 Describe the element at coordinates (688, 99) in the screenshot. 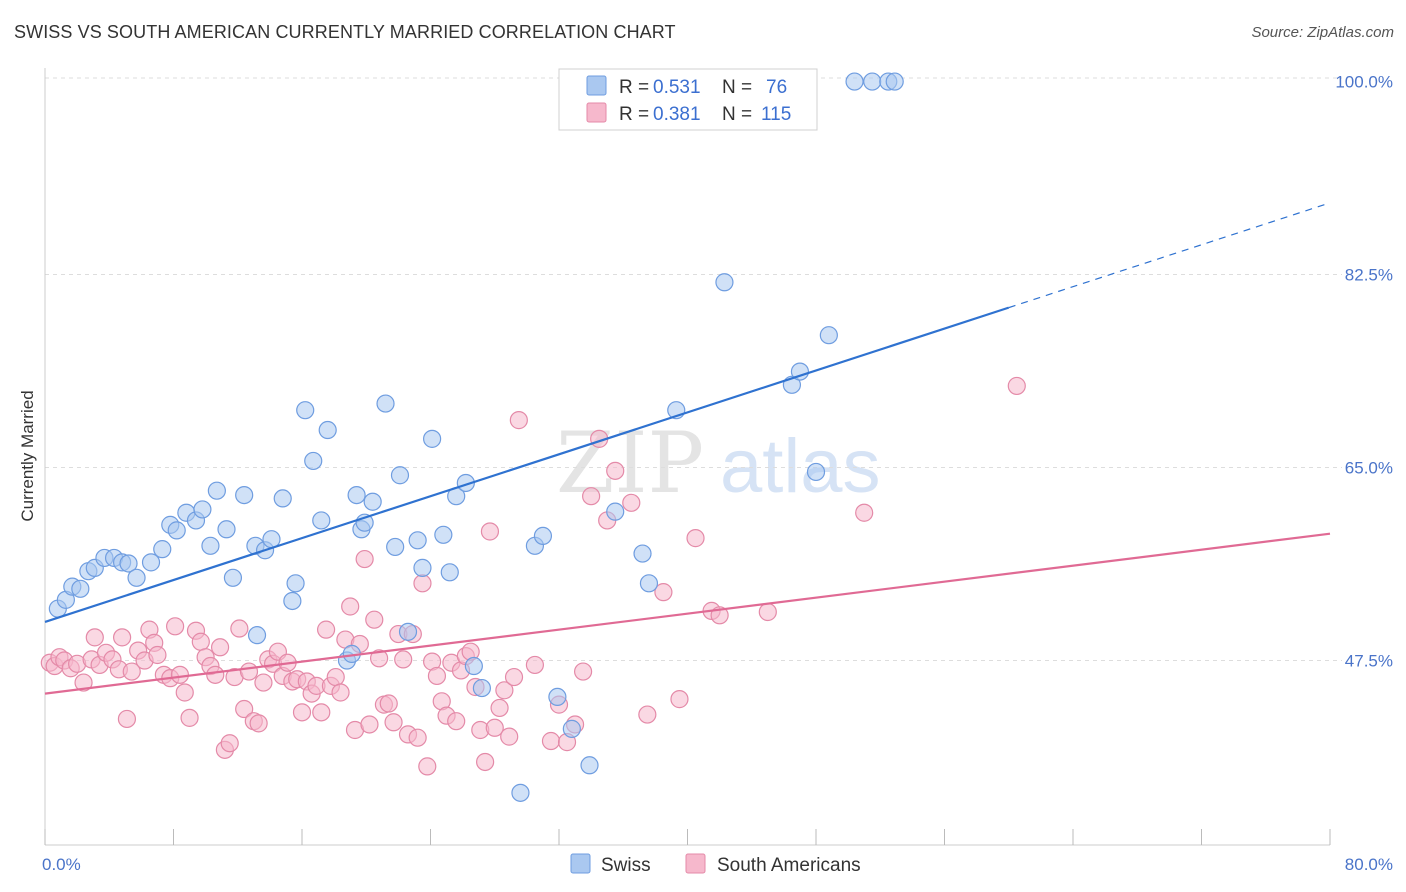

I see `legend: R = 0.531 N = 76 R = 0.381 N = 115` at that location.